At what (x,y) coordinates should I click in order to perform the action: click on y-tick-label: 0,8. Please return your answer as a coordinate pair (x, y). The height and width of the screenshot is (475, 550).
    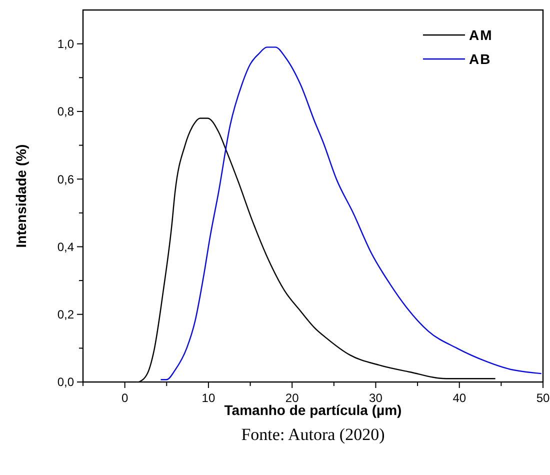
    Looking at the image, I should click on (65, 111).